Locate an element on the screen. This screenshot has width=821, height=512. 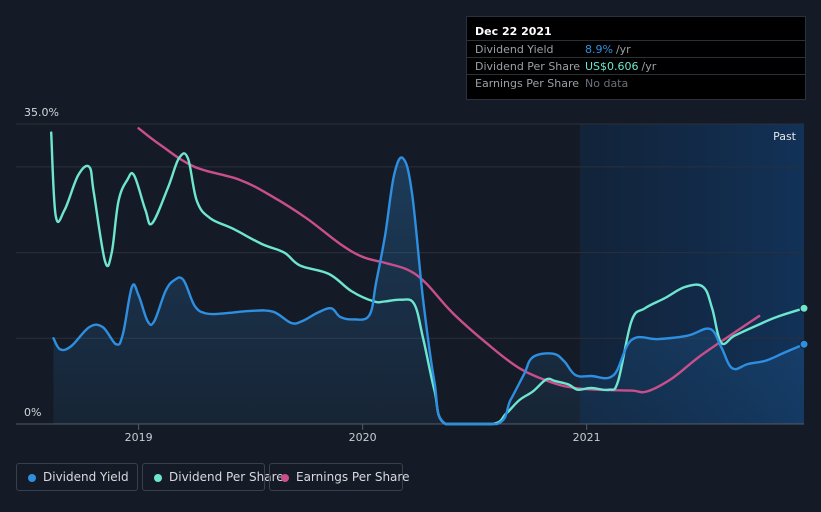
x-tick-label: 2019 is located at coordinates (139, 437).